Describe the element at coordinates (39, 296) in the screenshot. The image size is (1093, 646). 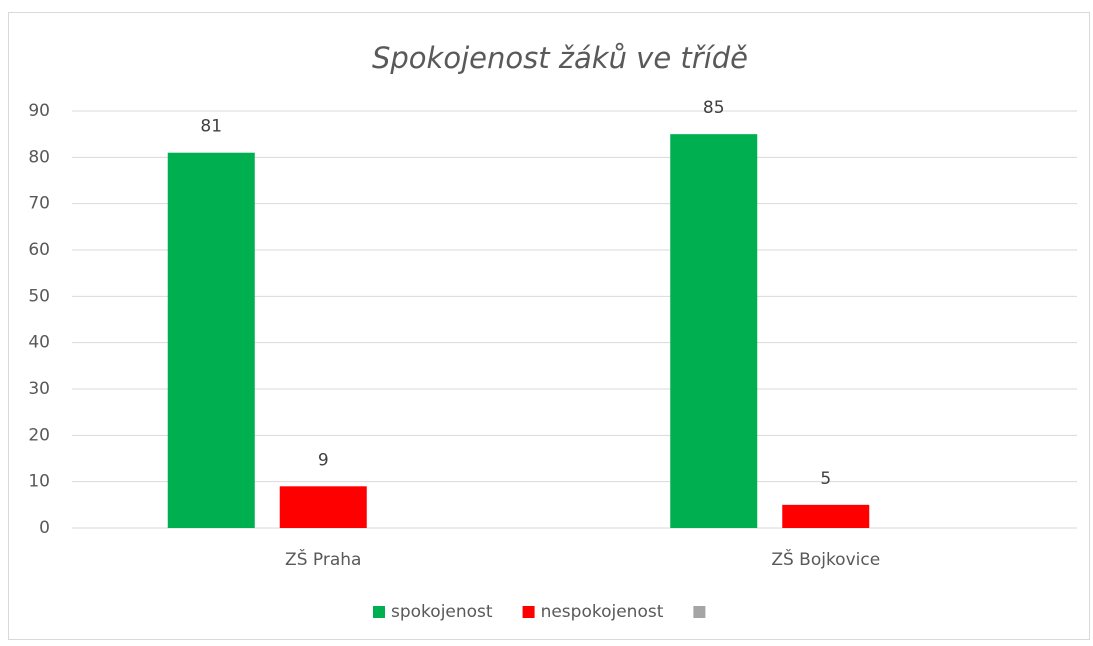
I see `y-tick-label: 50` at that location.